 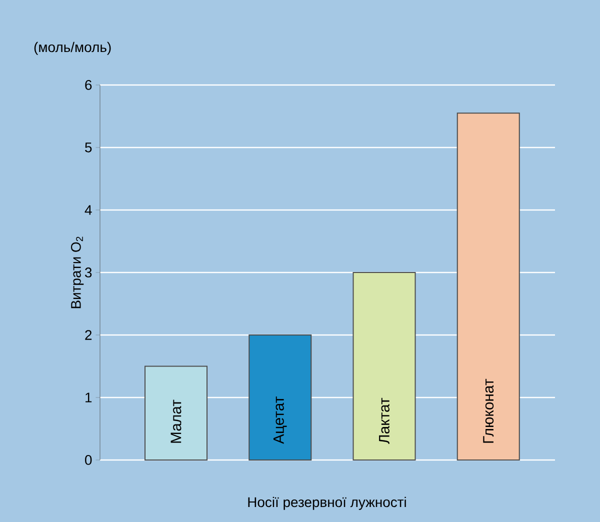 I want to click on y-tick-label: 1, so click(x=89, y=397).